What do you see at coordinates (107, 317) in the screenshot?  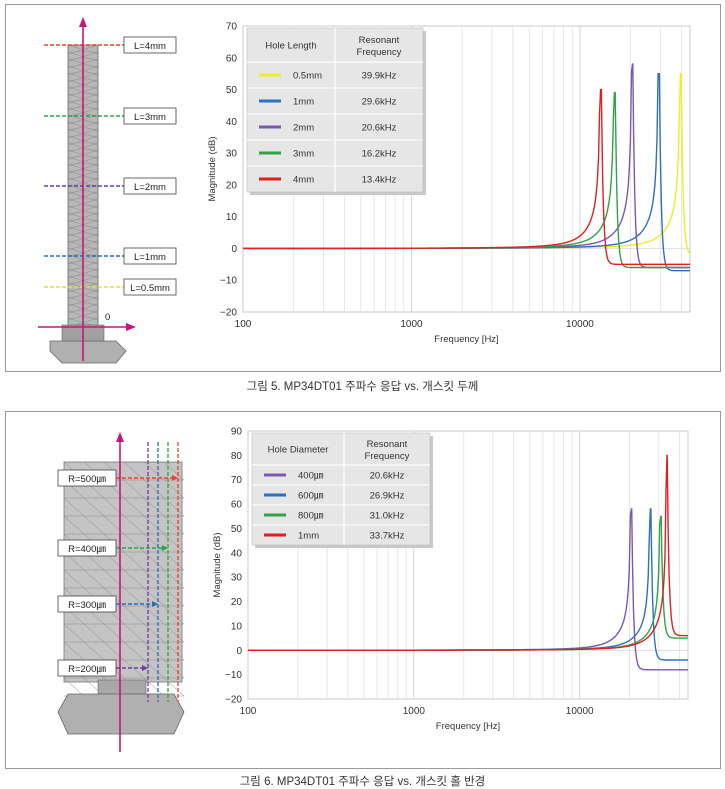 I see `origin-label: 0` at bounding box center [107, 317].